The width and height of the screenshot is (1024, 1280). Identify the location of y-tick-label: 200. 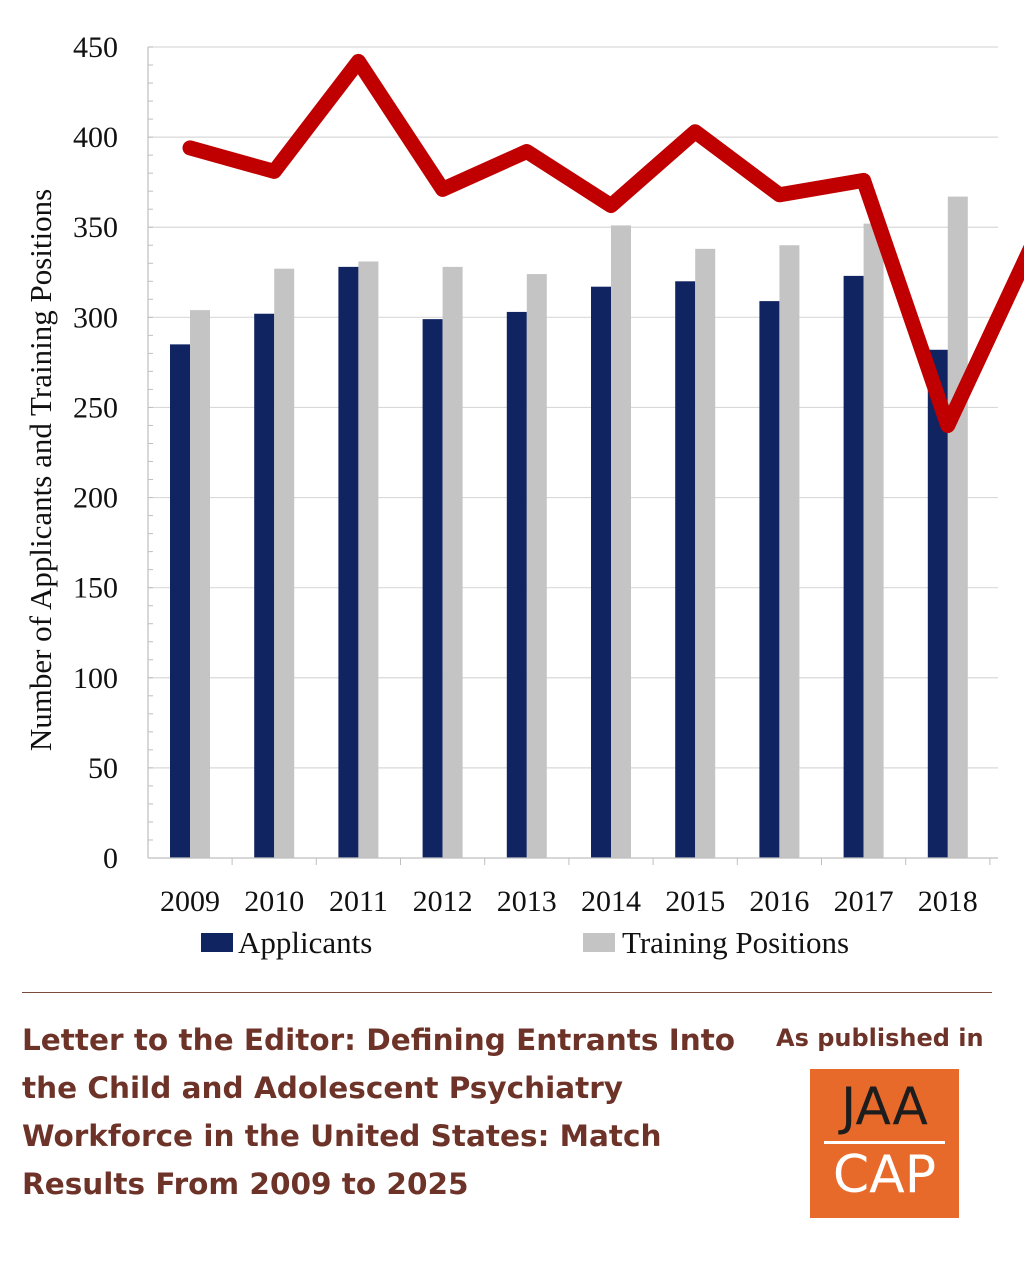
(95, 498).